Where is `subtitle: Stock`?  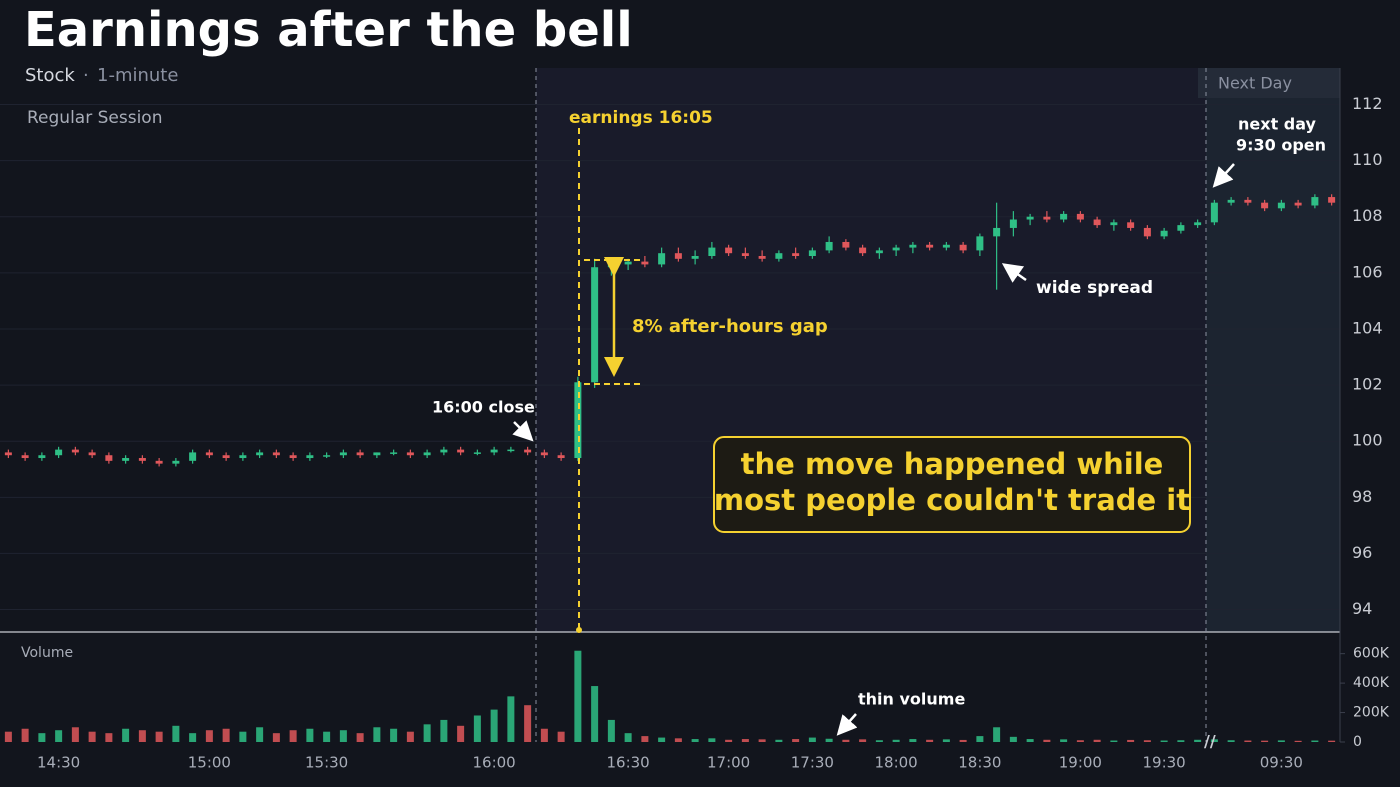
subtitle: Stock is located at coordinates (50, 75).